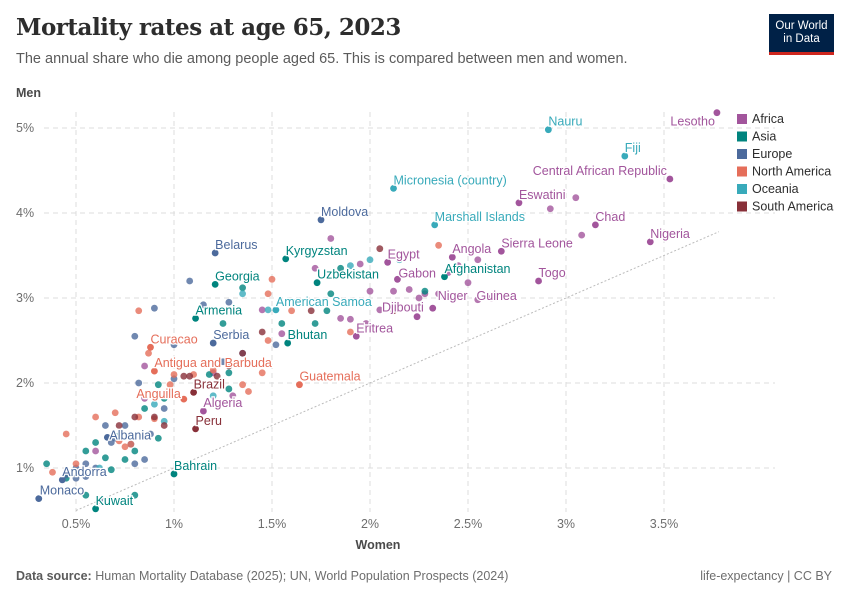  What do you see at coordinates (54, 576) in the screenshot?
I see `data-source-label: Data source:` at bounding box center [54, 576].